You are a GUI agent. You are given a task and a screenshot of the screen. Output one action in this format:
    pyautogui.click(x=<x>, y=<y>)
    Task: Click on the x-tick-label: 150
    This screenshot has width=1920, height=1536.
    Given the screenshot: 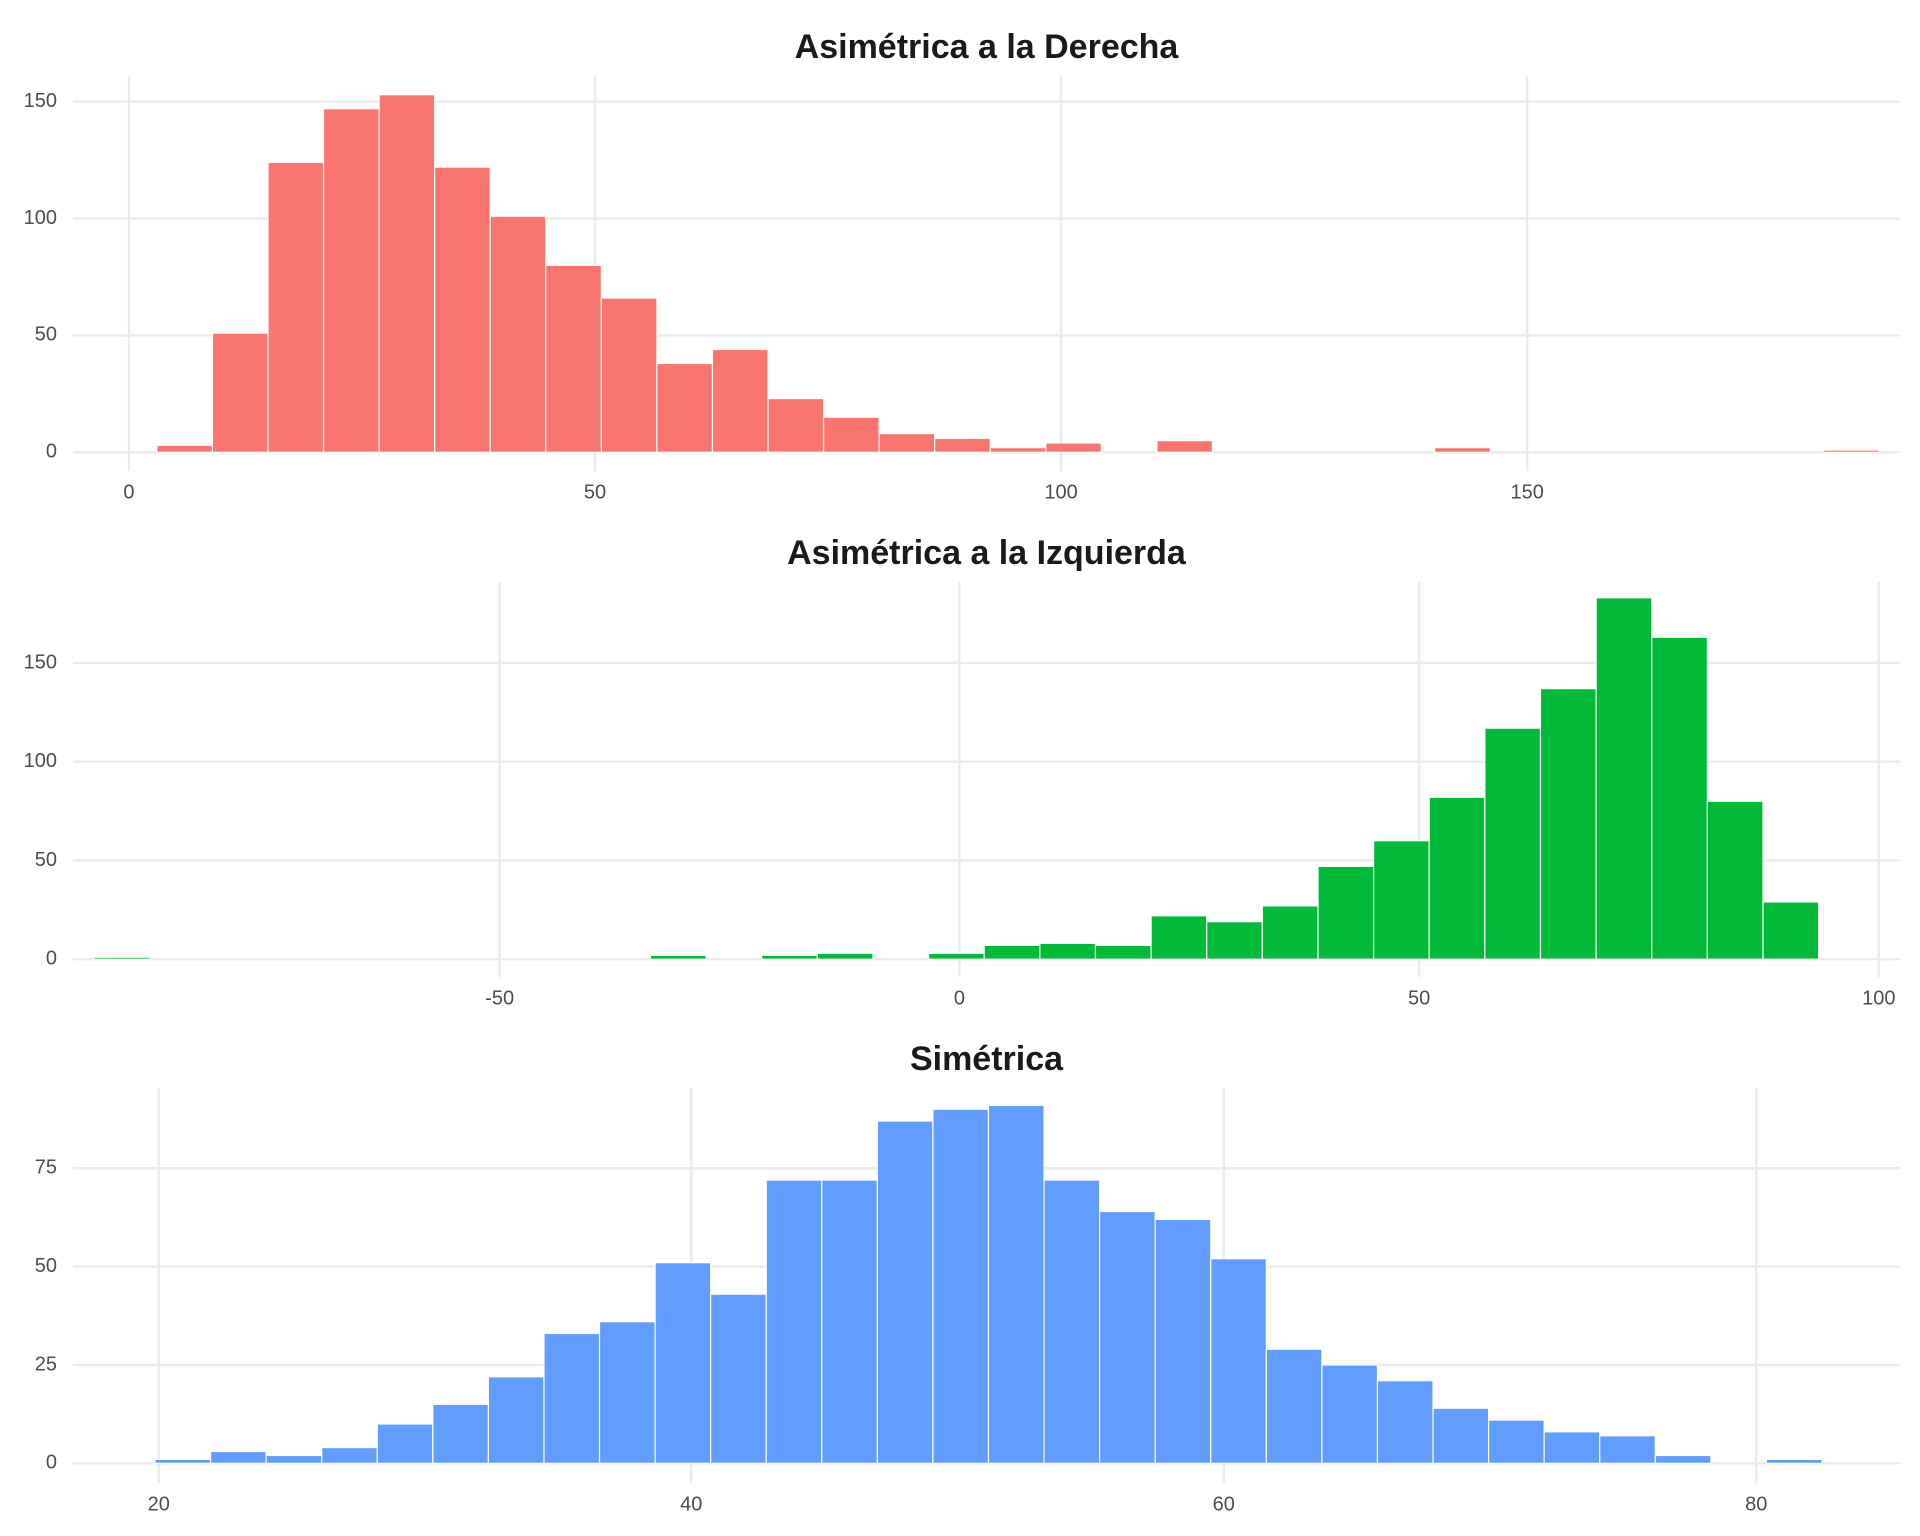 What is the action you would take?
    pyautogui.click(x=1526, y=492)
    